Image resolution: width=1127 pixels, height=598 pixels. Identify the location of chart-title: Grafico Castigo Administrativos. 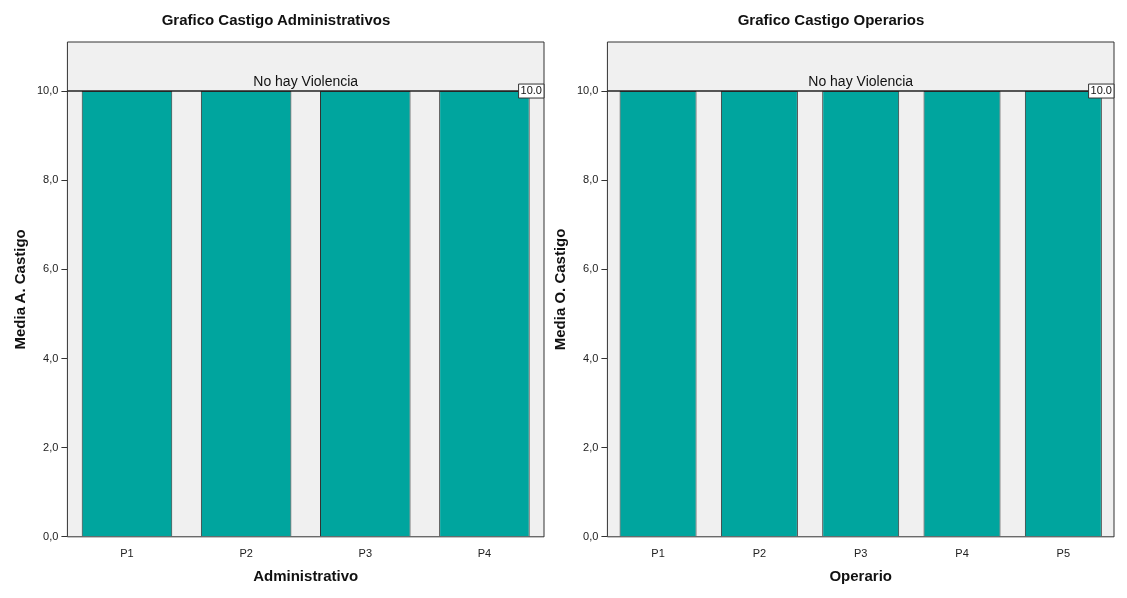
(276, 20).